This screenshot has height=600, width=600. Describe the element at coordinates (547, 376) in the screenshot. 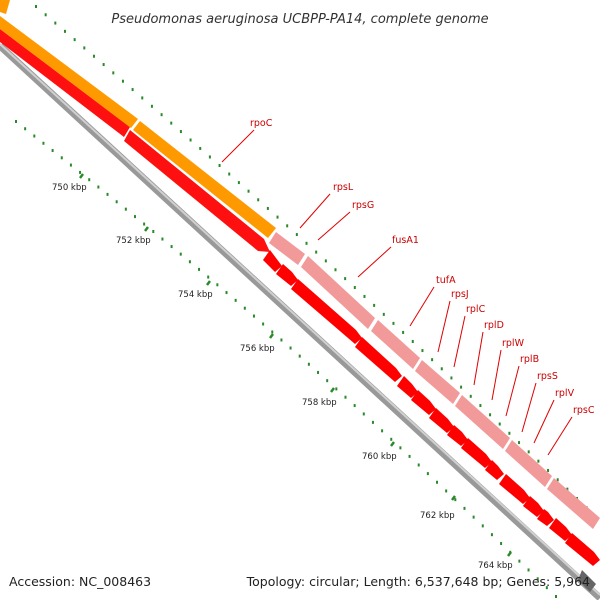

I see `gene-label-rpsS: rpsS` at that location.